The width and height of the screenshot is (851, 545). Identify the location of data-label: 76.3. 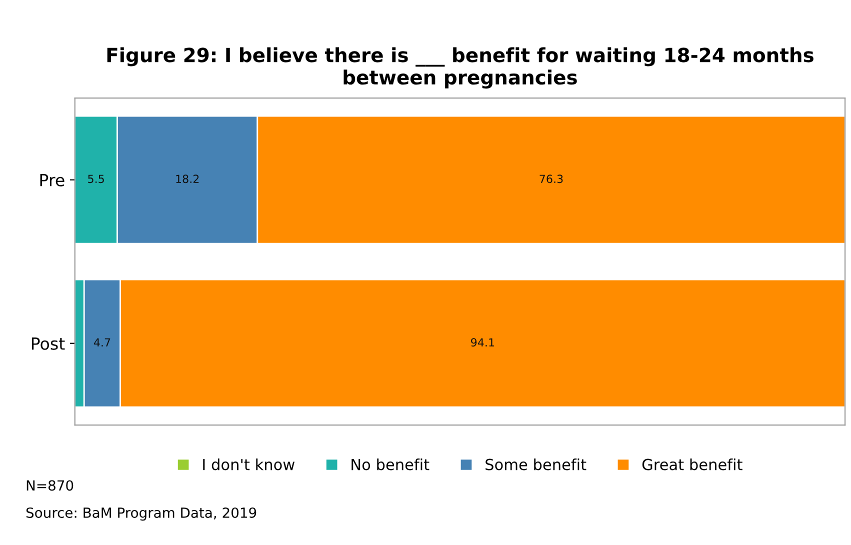
(551, 179).